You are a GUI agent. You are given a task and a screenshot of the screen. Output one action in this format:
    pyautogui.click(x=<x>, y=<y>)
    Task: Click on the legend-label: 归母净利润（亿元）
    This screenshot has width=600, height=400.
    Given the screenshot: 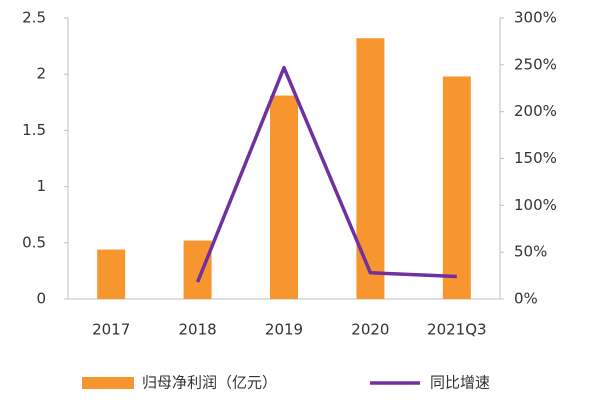 What is the action you would take?
    pyautogui.click(x=209, y=383)
    